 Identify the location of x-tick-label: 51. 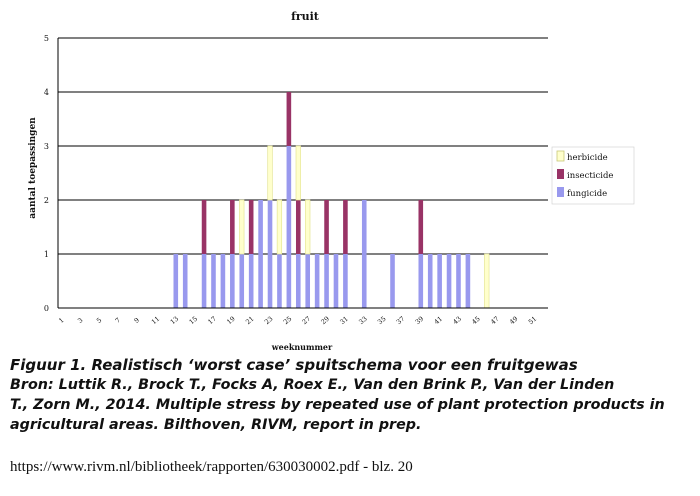
(532, 320).